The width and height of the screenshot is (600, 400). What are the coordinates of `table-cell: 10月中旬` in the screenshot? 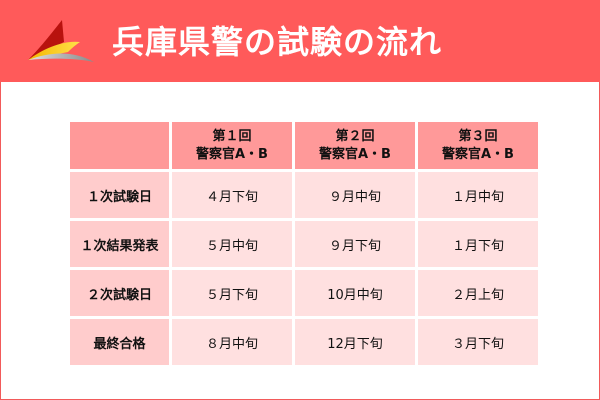 It's located at (355, 293).